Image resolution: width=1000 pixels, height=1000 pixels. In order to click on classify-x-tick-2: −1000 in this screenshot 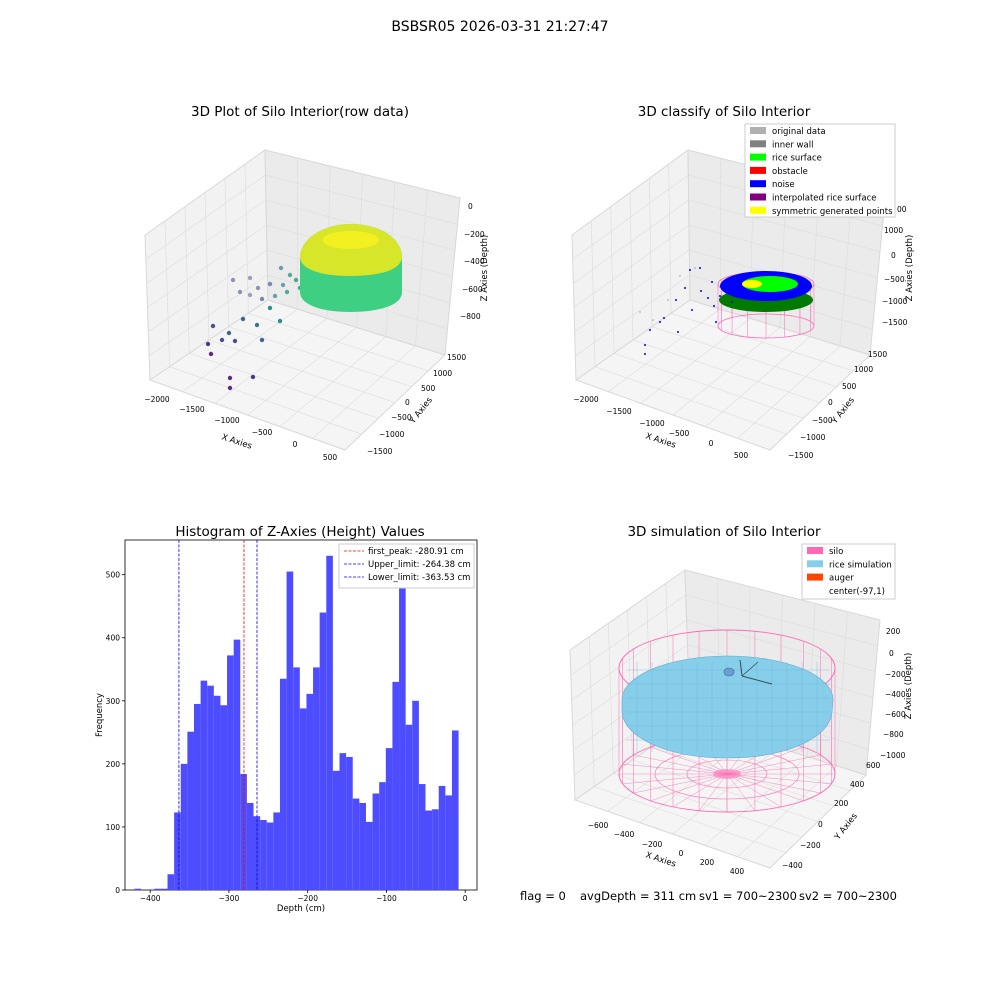, I will do `click(652, 423)`.